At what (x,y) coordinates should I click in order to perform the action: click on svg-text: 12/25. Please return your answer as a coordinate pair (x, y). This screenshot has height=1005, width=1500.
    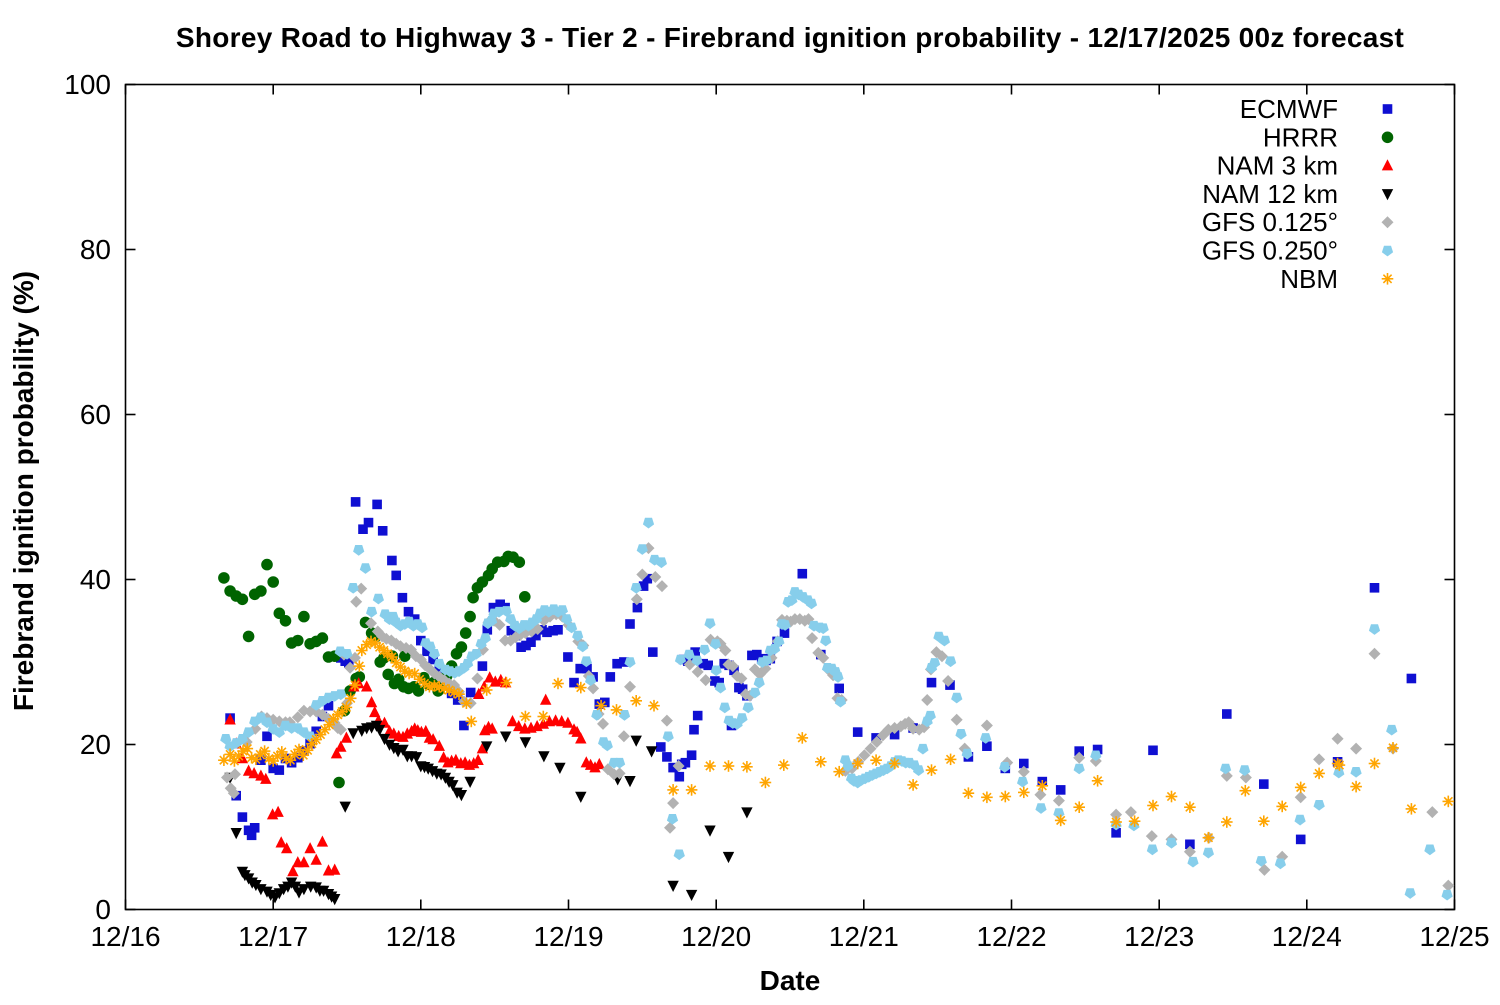
    Looking at the image, I should click on (1454, 936).